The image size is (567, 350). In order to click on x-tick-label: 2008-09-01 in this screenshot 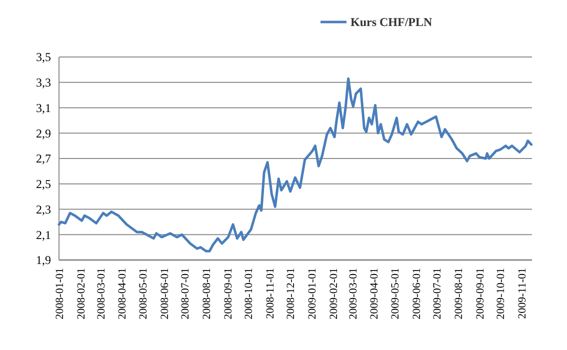, I will do `click(228, 294)`.